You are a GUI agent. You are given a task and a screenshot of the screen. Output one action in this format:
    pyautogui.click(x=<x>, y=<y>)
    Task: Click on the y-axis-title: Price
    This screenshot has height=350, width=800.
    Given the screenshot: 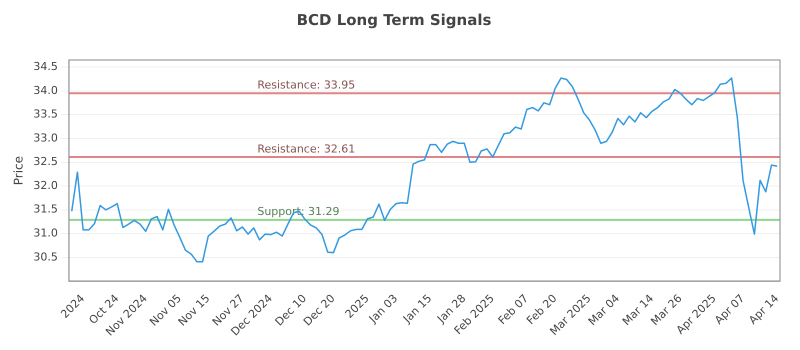 What is the action you would take?
    pyautogui.click(x=18, y=171)
    